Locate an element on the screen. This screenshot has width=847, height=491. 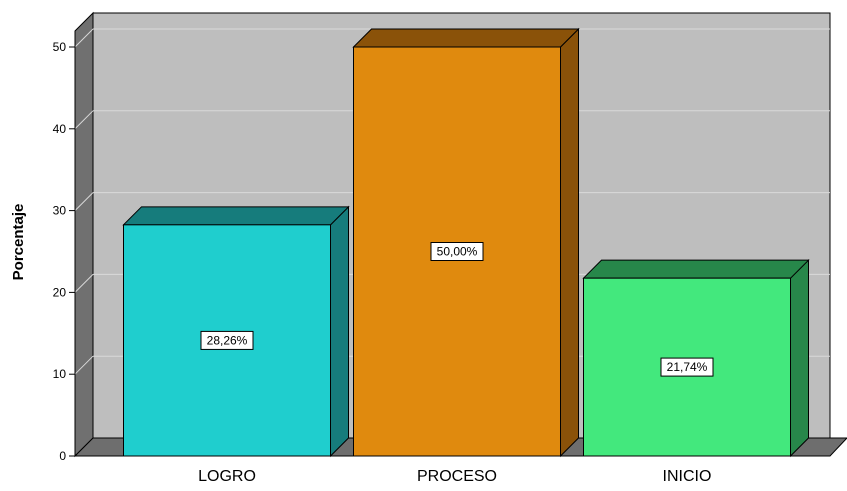
y-tick-label: 0 is located at coordinates (62, 456).